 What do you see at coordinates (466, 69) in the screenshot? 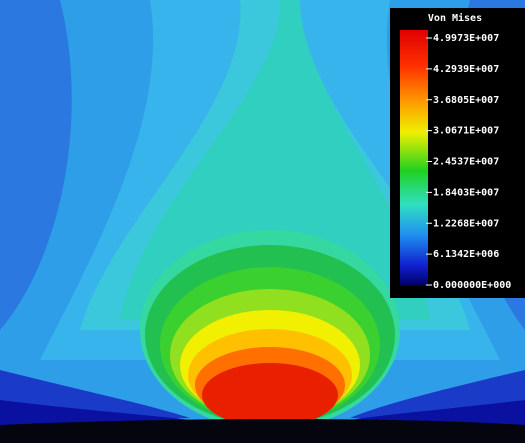
I see `legend-label: 4.2939E+007` at bounding box center [466, 69].